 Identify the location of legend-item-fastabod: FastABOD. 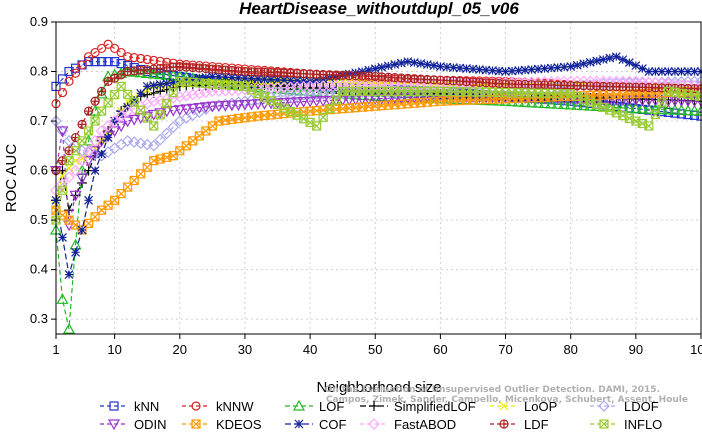
(408, 424).